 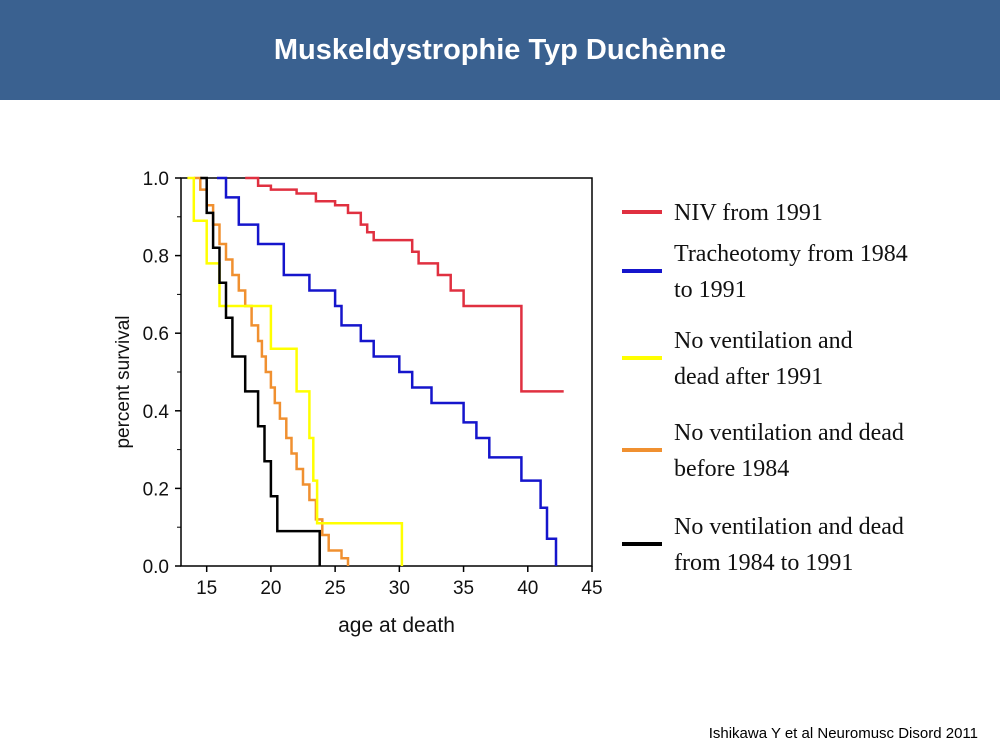 I want to click on legend-label: before 1984, so click(x=731, y=469).